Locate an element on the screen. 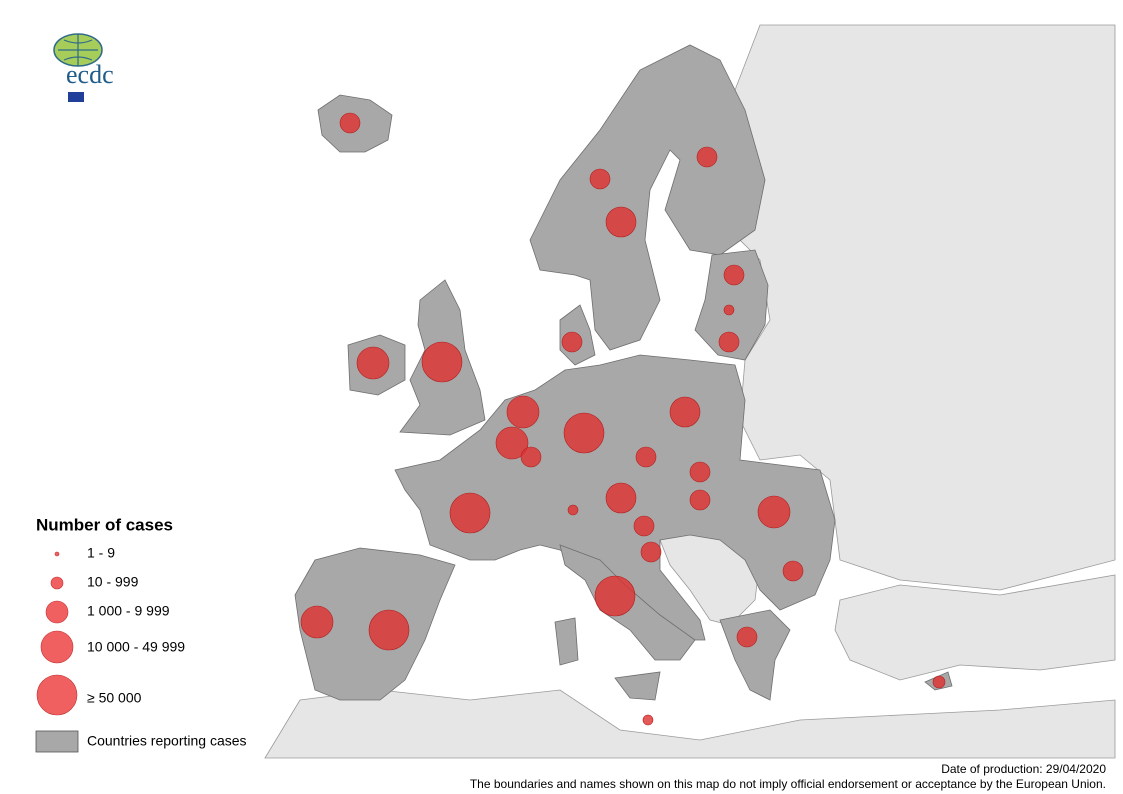 This screenshot has width=1123, height=794. legend-swatch is located at coordinates (57, 741).